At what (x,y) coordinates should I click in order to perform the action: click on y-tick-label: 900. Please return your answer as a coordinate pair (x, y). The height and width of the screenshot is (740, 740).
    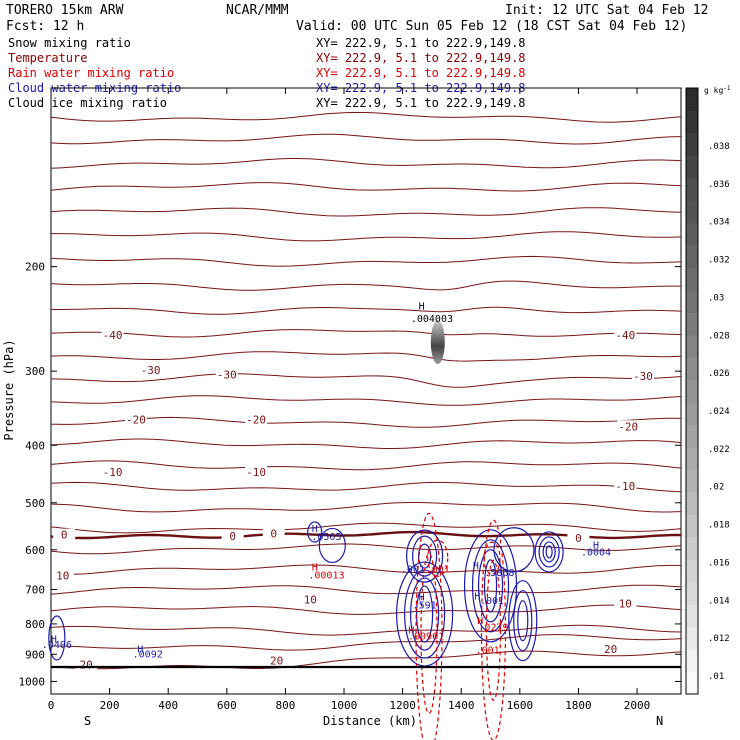
    Looking at the image, I should click on (35, 654).